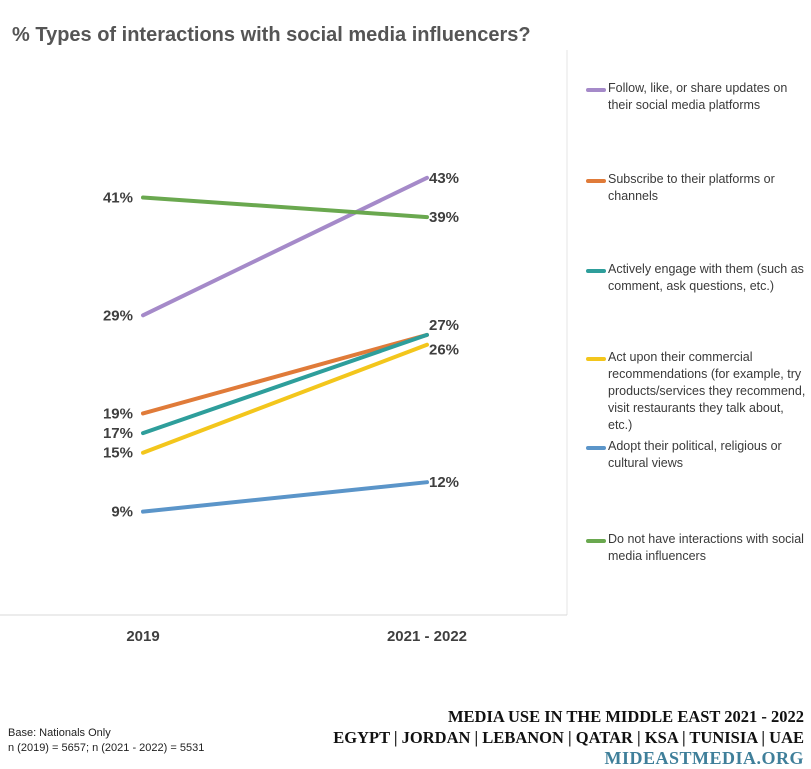  I want to click on data-label-2019-5: 9%, so click(122, 512).